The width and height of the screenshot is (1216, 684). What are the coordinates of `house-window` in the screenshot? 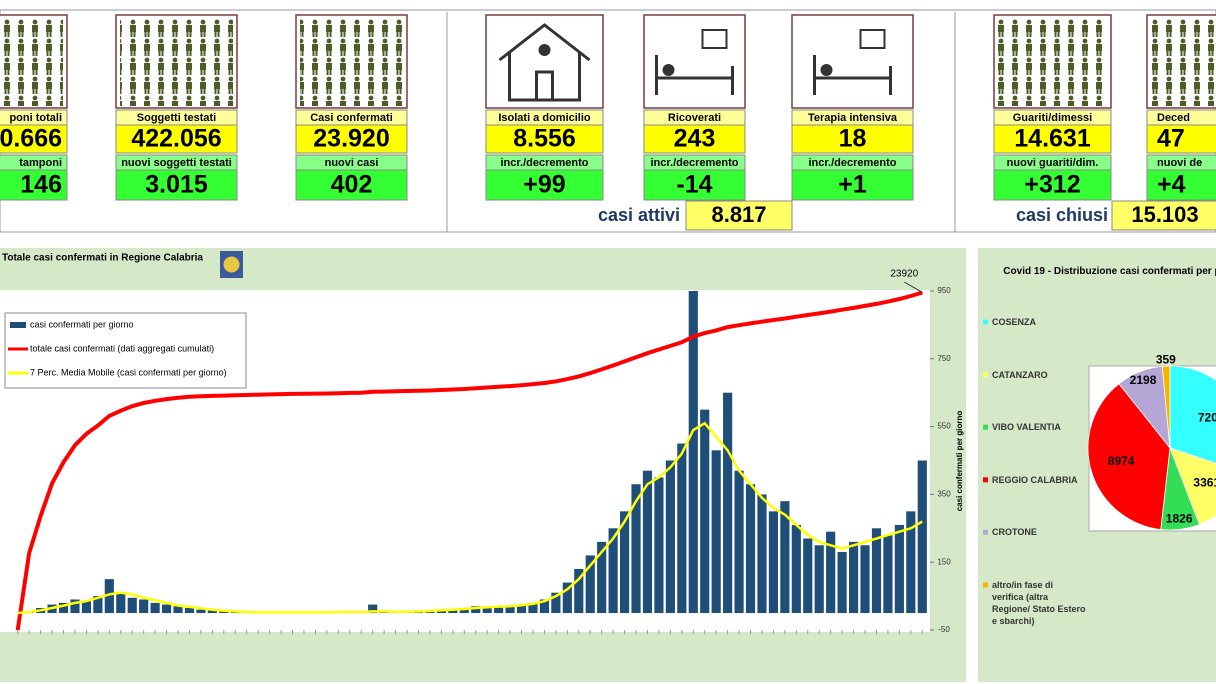 It's located at (544, 50).